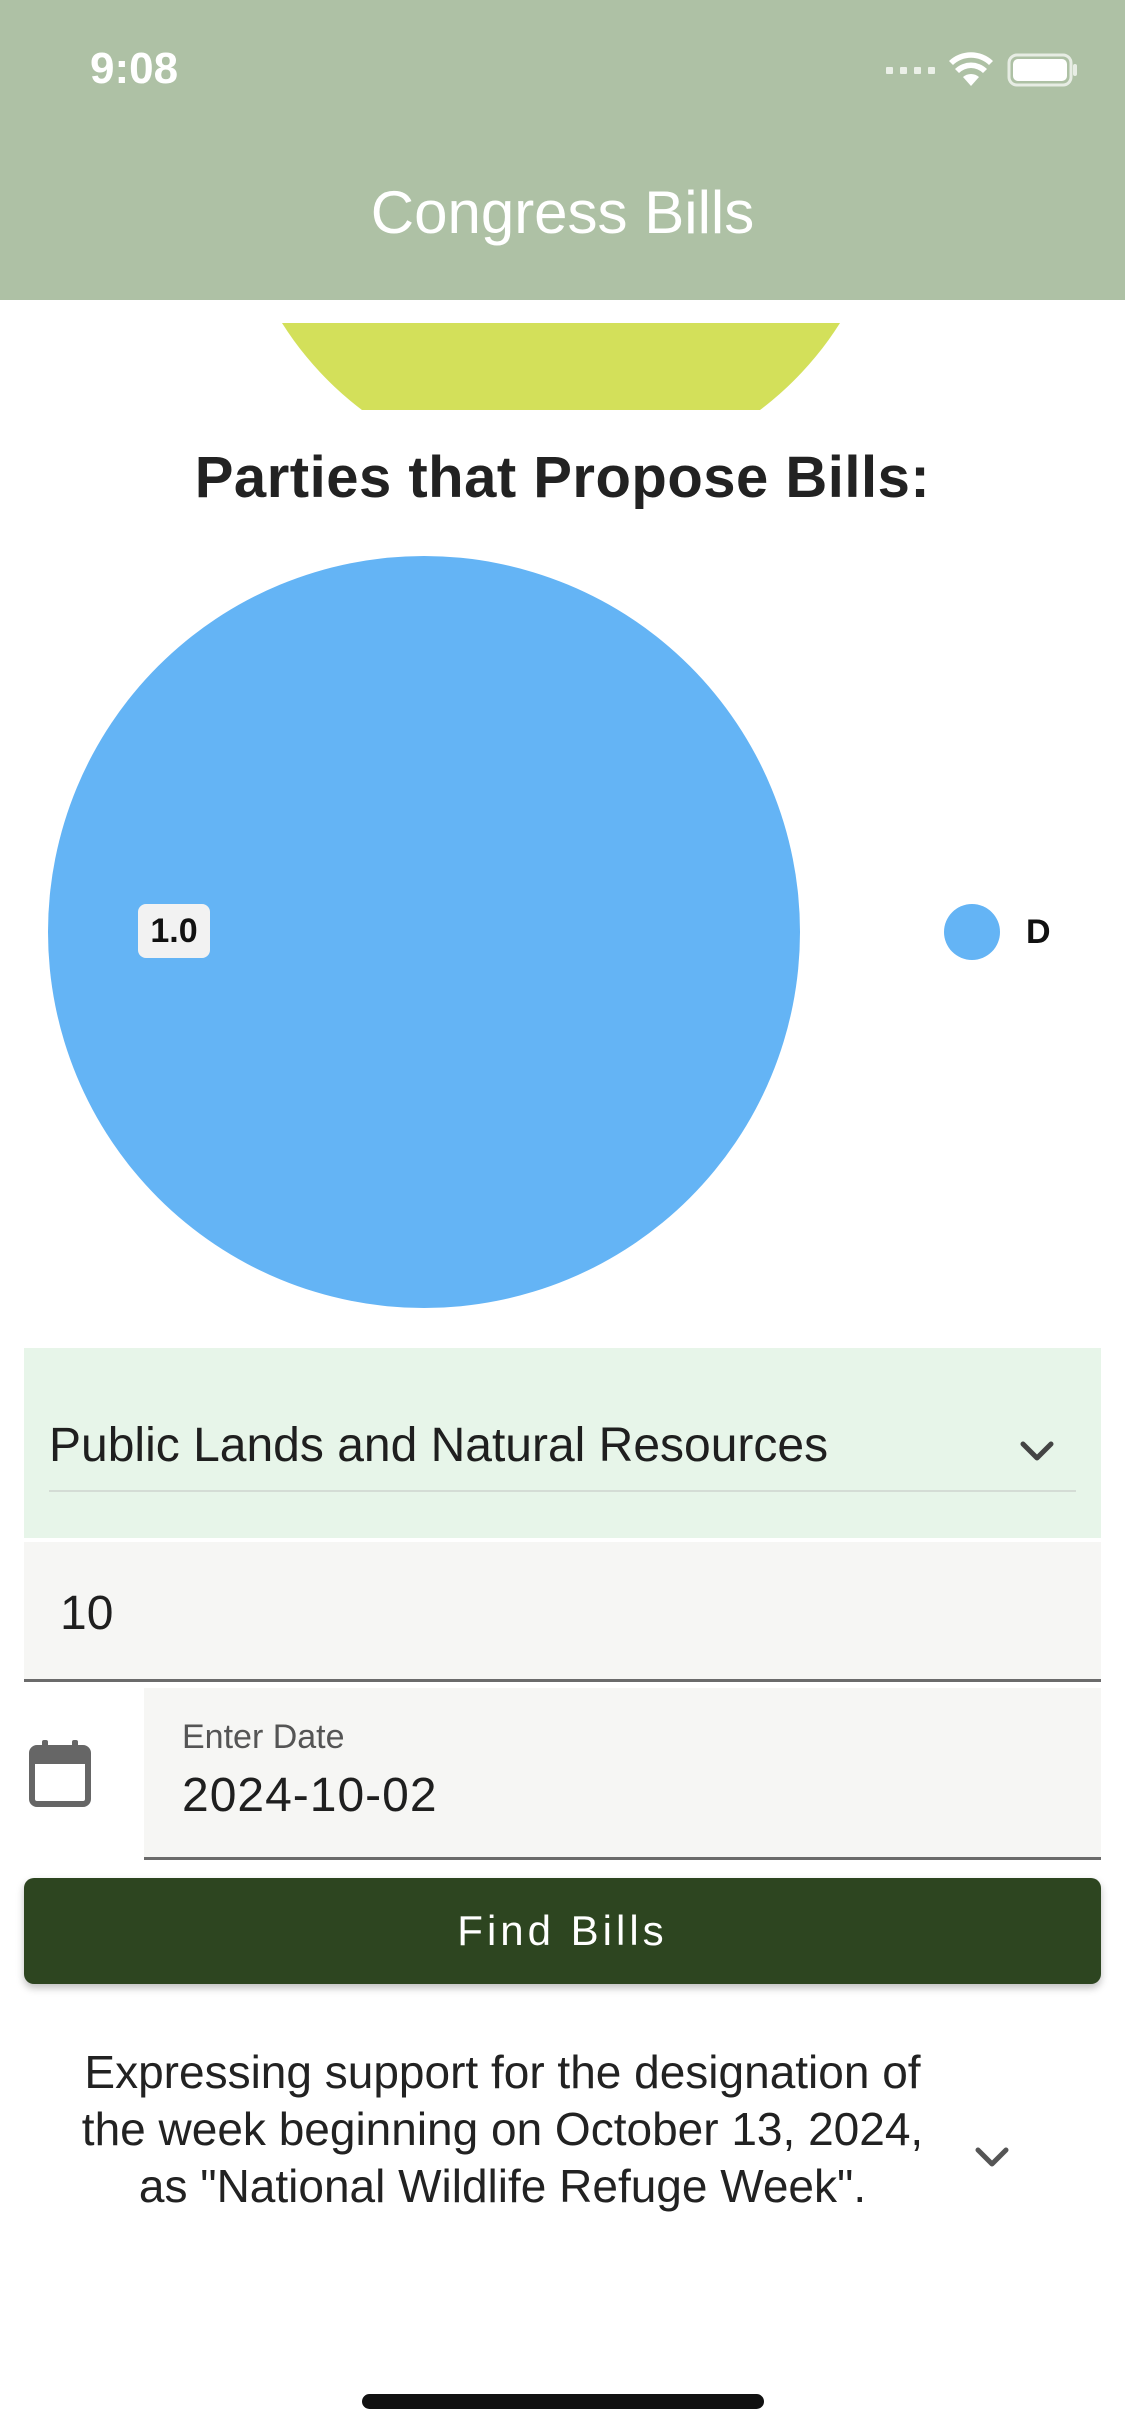 The width and height of the screenshot is (1125, 2436). What do you see at coordinates (563, 2401) in the screenshot?
I see `home-indicator` at bounding box center [563, 2401].